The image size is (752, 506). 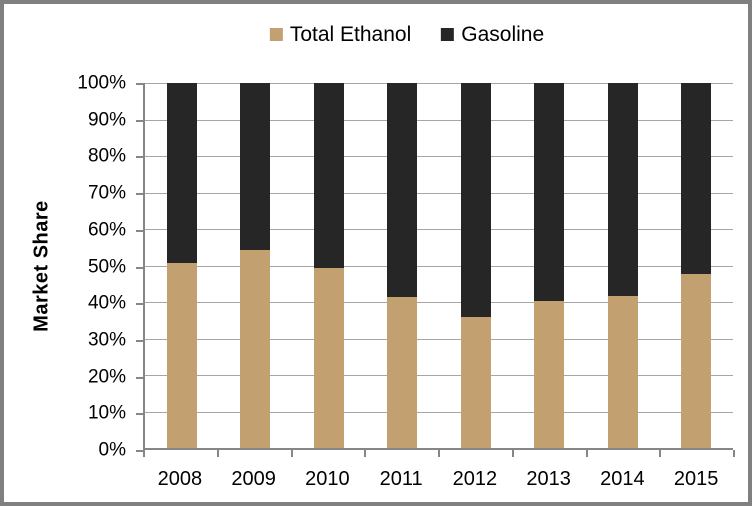 I want to click on bar-2009, so click(x=255, y=265).